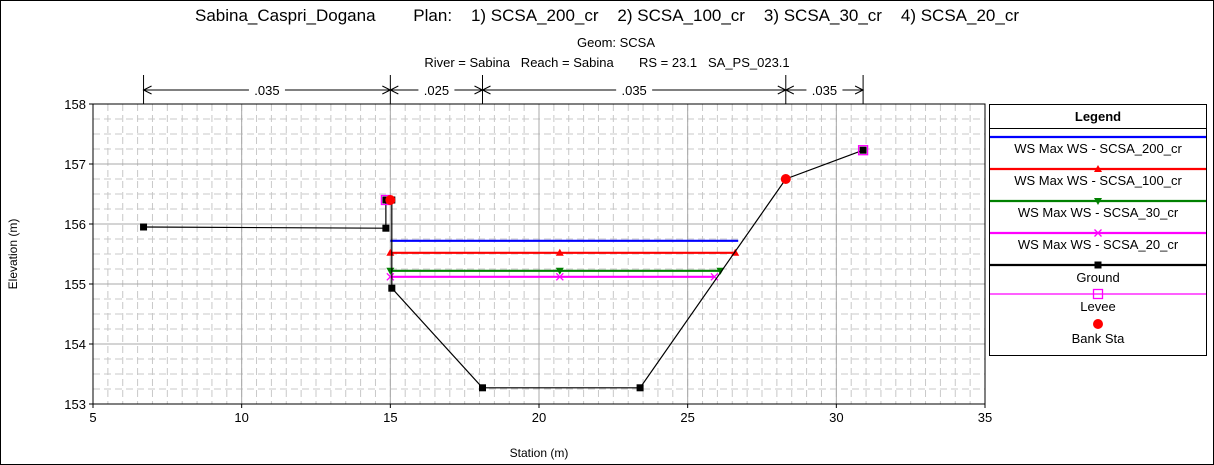 The image size is (1214, 465). I want to click on mannings-n-label: .025, so click(436, 90).